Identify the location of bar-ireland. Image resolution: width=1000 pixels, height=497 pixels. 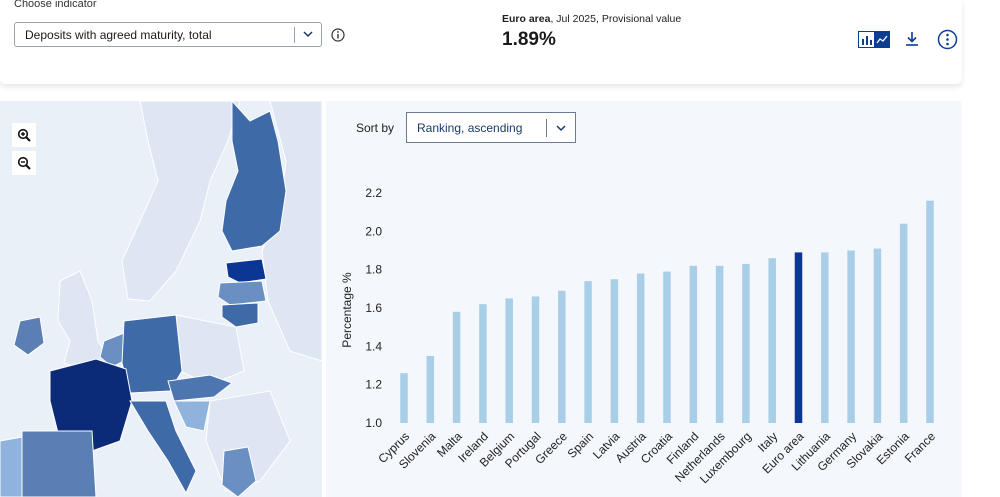
(483, 363).